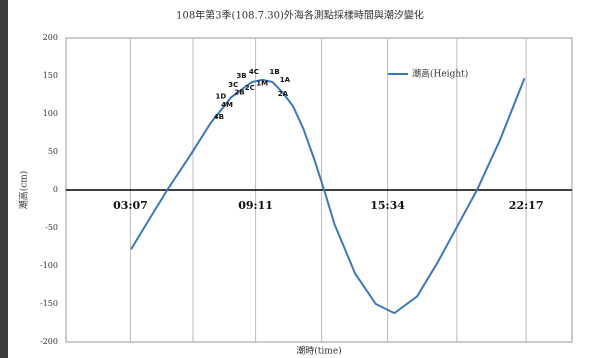 The image size is (599, 358). I want to click on sample-label: 2B, so click(239, 93).